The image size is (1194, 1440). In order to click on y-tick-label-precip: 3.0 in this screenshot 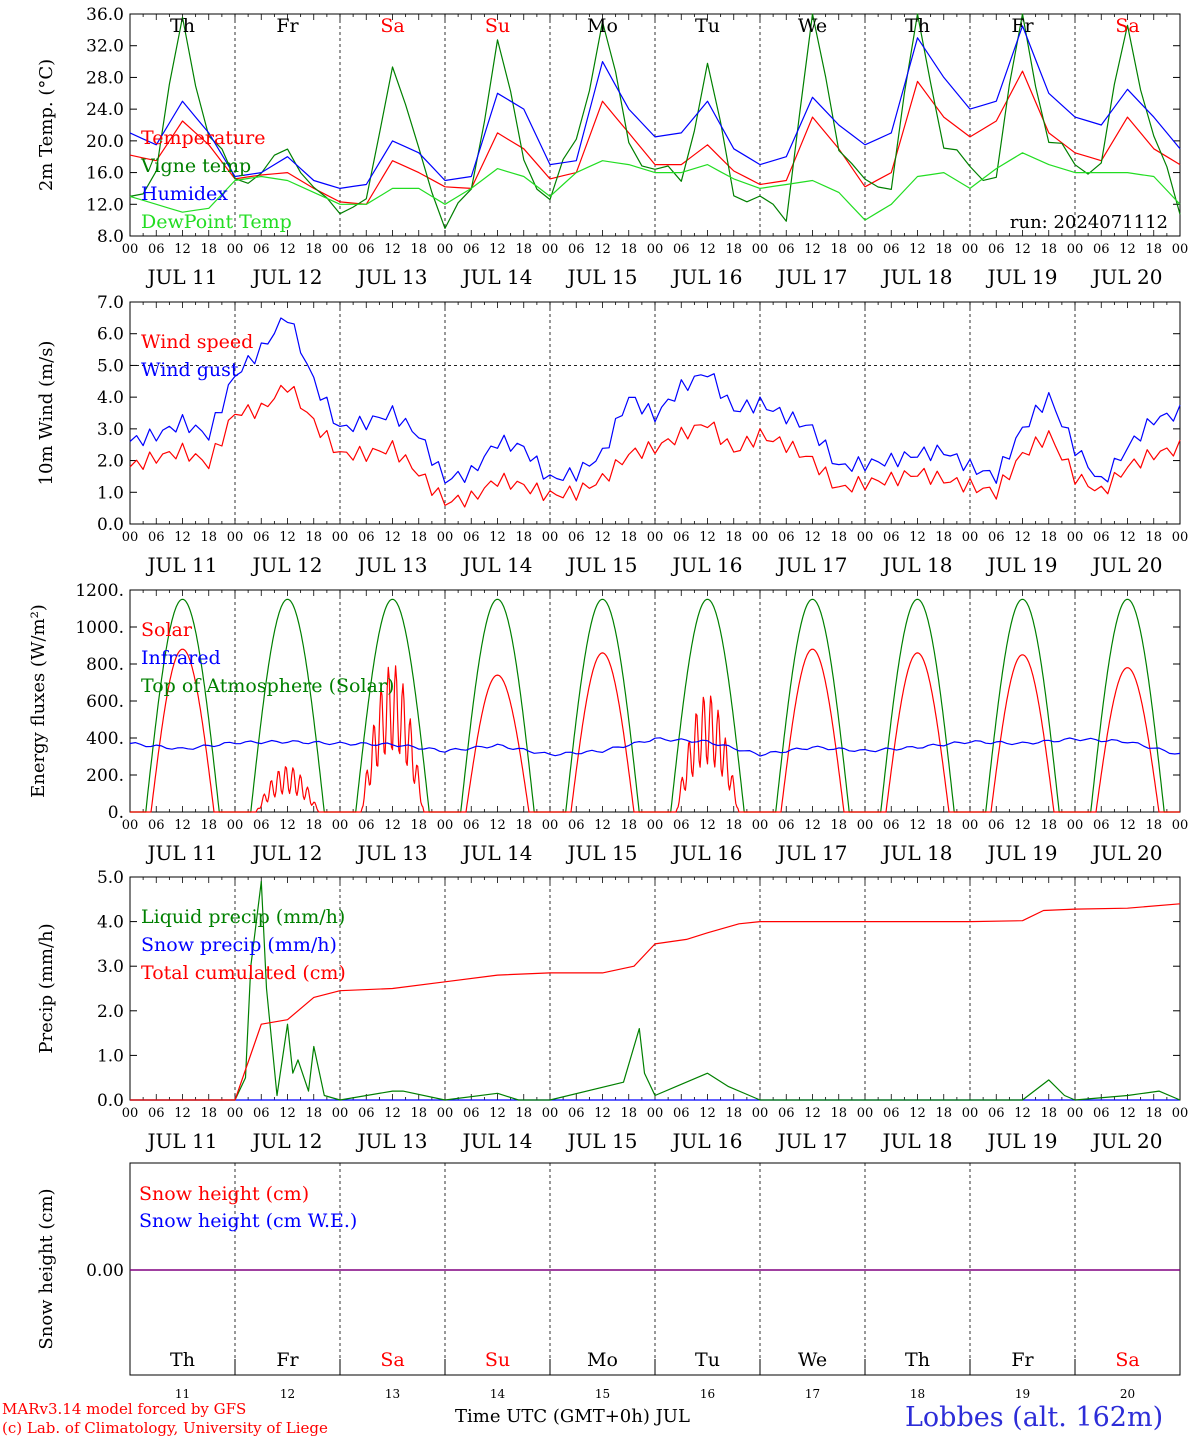, I will do `click(110, 967)`.